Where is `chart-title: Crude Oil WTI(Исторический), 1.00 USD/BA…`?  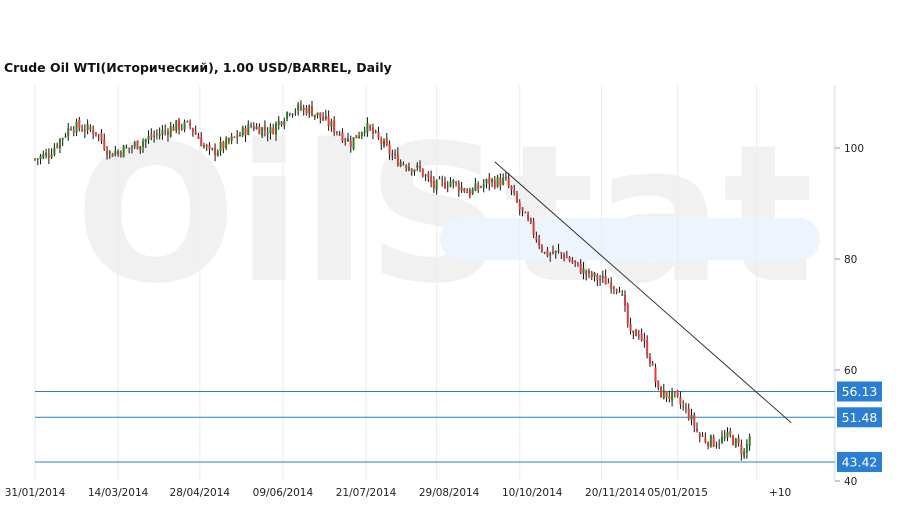 chart-title: Crude Oil WTI(Исторический), 1.00 USD/BA… is located at coordinates (198, 67).